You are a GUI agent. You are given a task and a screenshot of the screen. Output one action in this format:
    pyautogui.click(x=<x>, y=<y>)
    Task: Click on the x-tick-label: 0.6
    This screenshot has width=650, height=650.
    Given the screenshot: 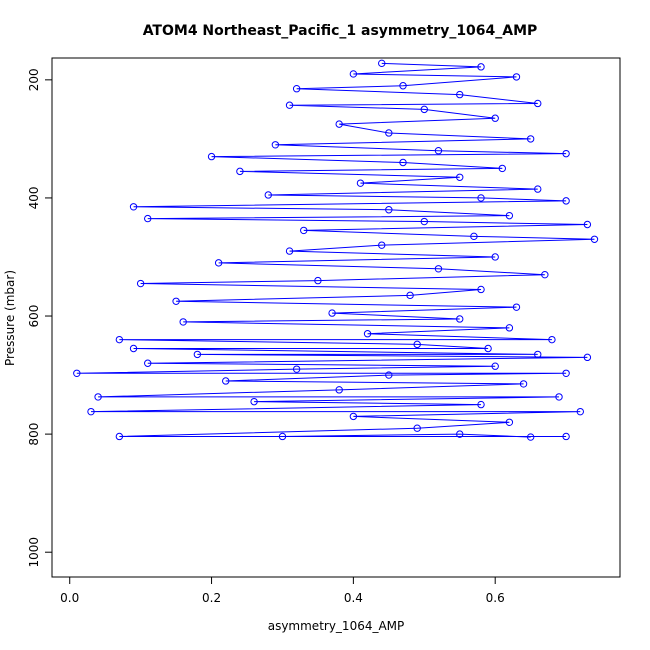 What is the action you would take?
    pyautogui.click(x=495, y=598)
    